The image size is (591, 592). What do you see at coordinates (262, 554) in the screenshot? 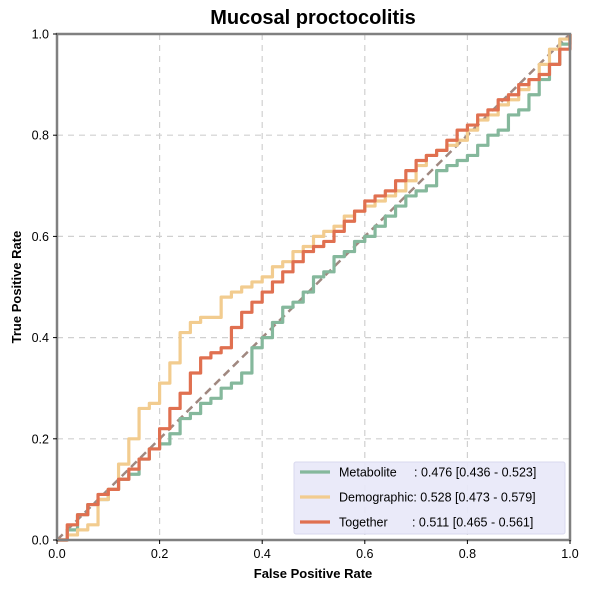
I see `x-tick-label: 0.4` at bounding box center [262, 554].